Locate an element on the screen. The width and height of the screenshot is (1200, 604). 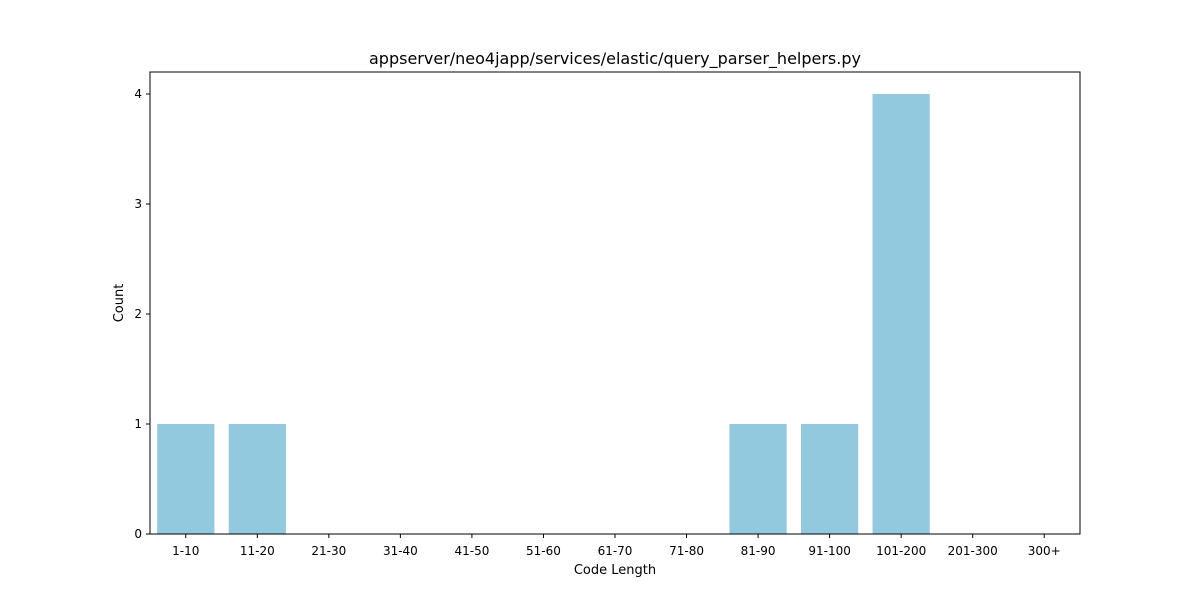
x-tick-label: 1-10 is located at coordinates (185, 551).